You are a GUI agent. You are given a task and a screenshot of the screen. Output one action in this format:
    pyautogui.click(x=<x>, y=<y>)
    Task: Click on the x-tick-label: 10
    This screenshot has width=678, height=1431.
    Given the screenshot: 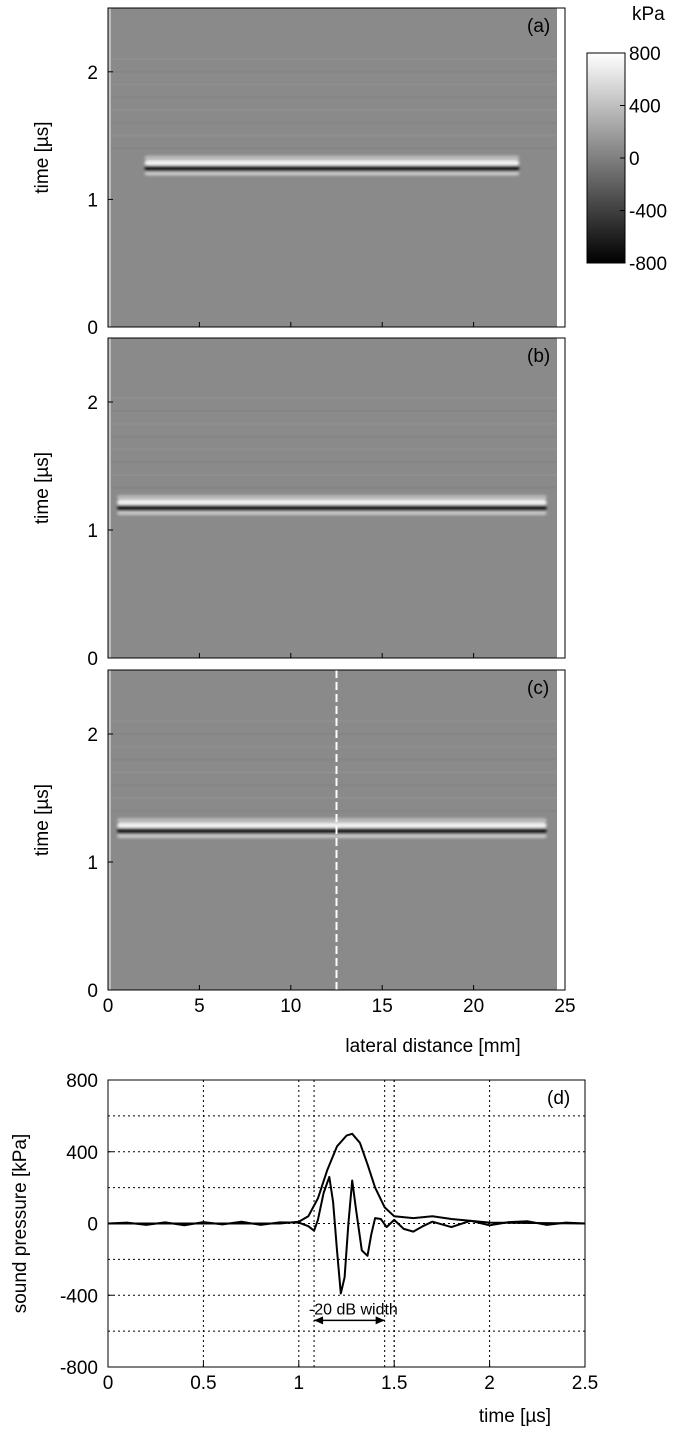 What is the action you would take?
    pyautogui.click(x=290, y=1006)
    